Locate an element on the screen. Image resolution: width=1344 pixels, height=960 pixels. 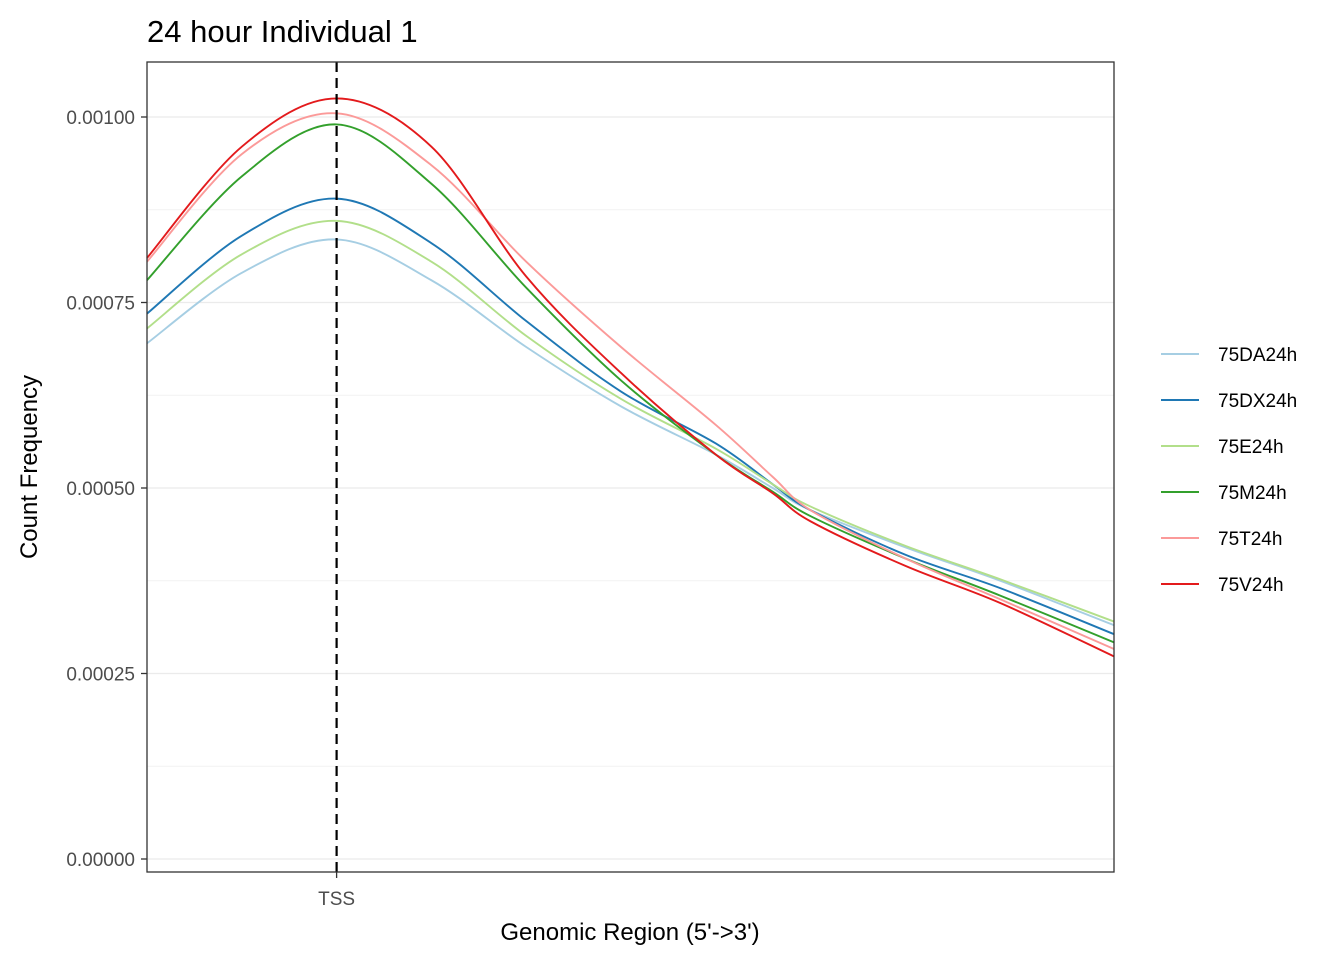
y-tick-label: 0.00100 is located at coordinates (100, 118).